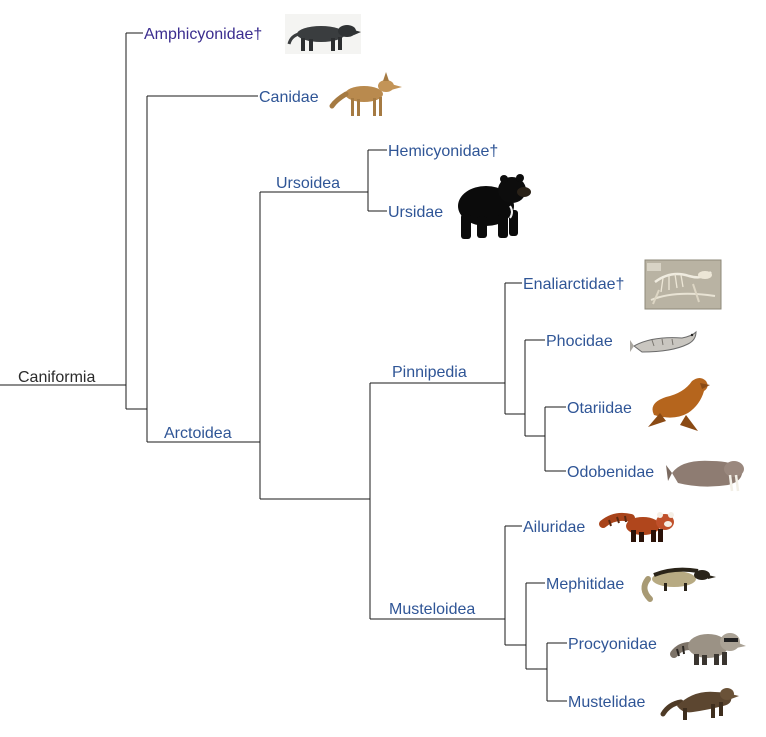  What do you see at coordinates (585, 584) in the screenshot?
I see `label-mephitidae: Mephitidae` at bounding box center [585, 584].